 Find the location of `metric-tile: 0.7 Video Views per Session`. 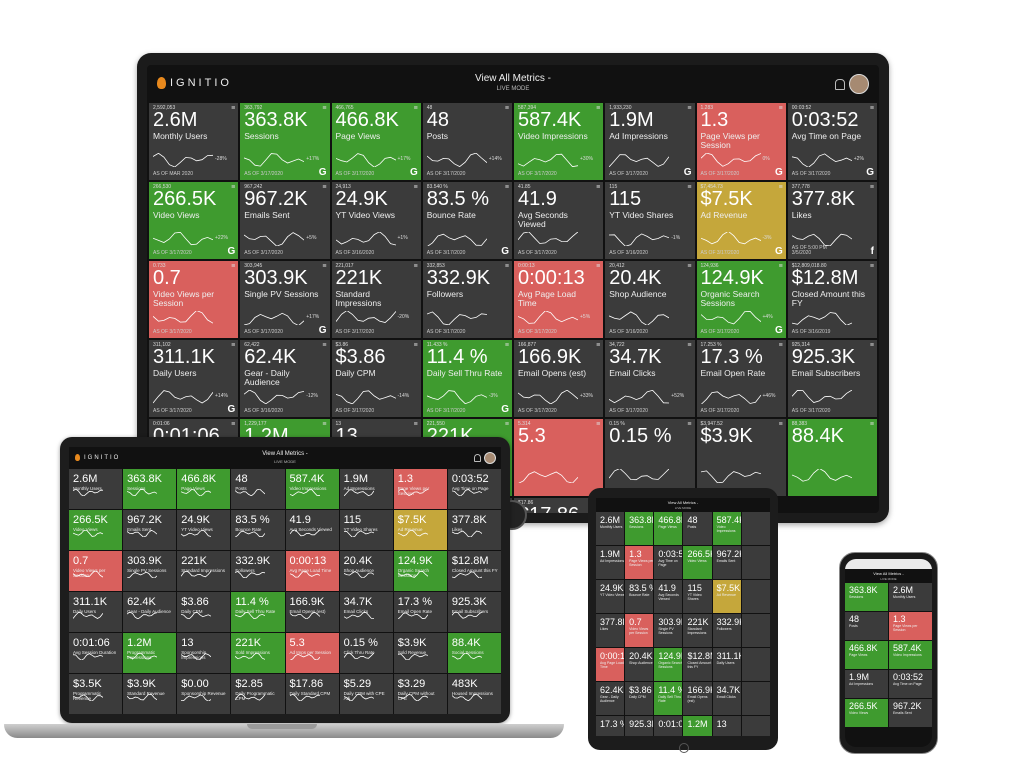

metric-tile: 0.7 Video Views per Session is located at coordinates (96, 571).